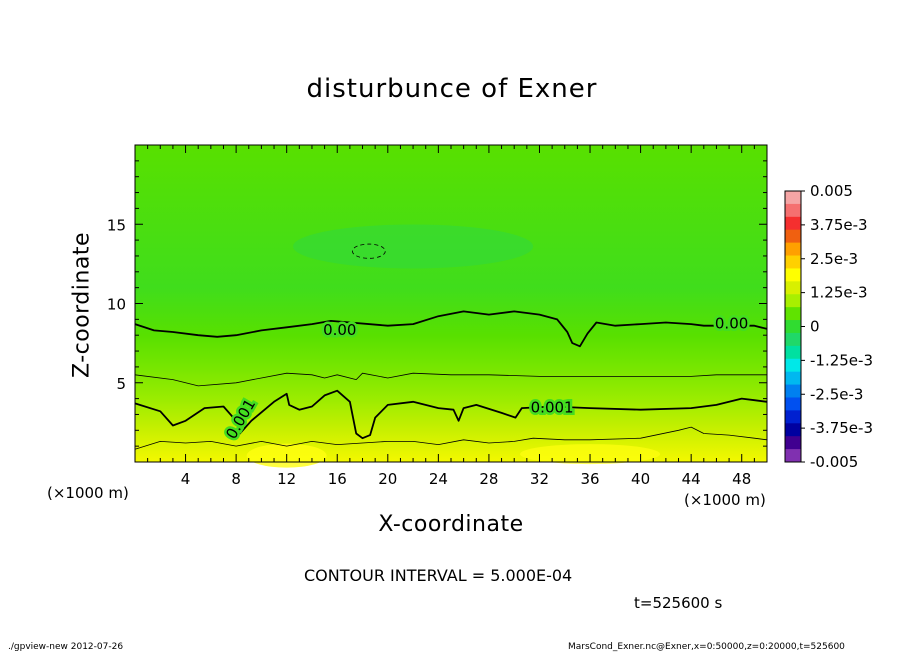  Describe the element at coordinates (66, 647) in the screenshot. I see `footer-left: ./gpview-new 2012-07-26` at that location.